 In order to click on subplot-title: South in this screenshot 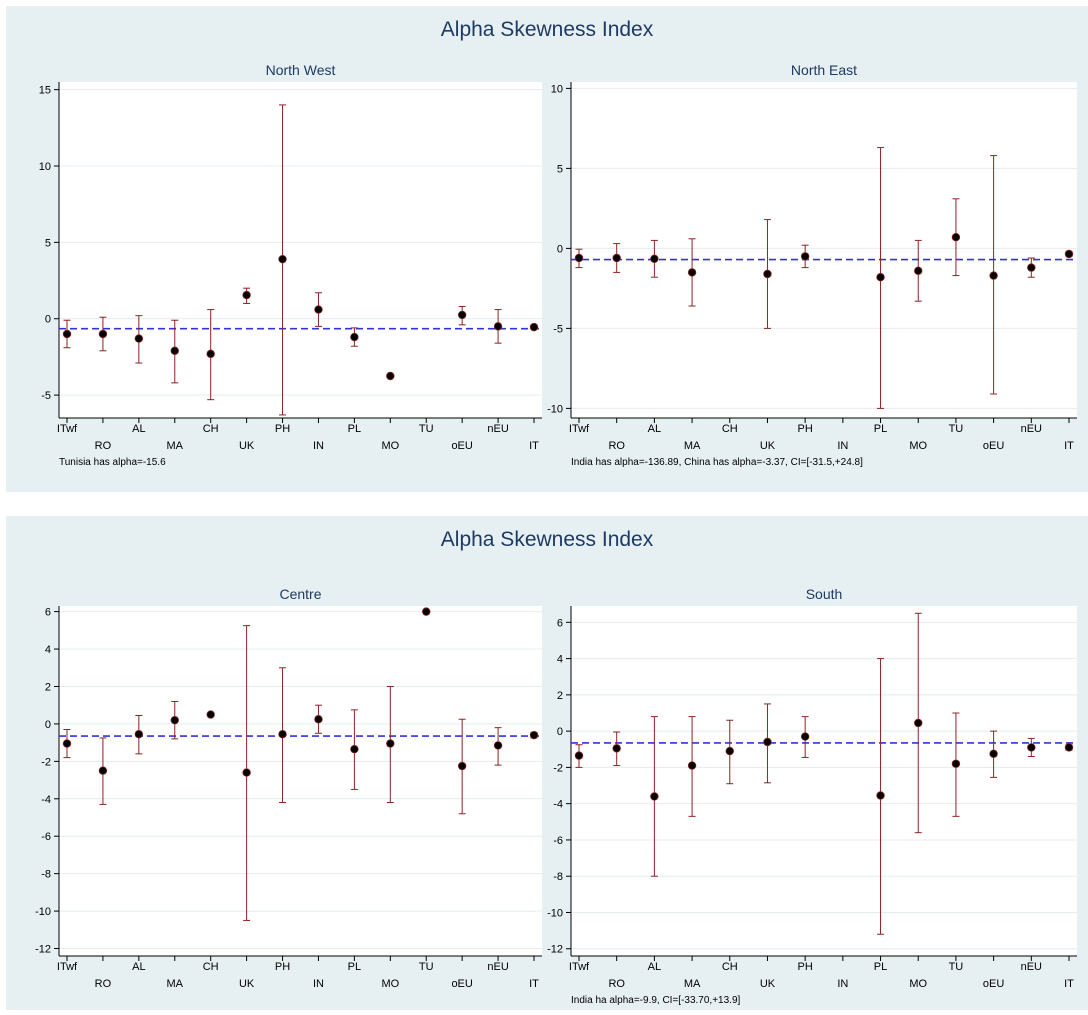, I will do `click(824, 594)`.